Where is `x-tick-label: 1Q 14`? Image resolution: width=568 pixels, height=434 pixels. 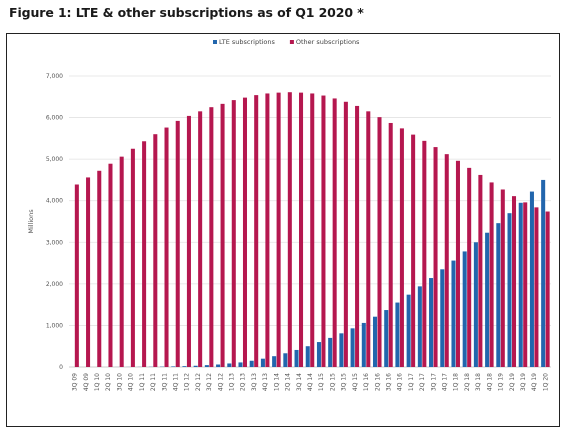 x-tick-label: 1Q 14 is located at coordinates (276, 382).